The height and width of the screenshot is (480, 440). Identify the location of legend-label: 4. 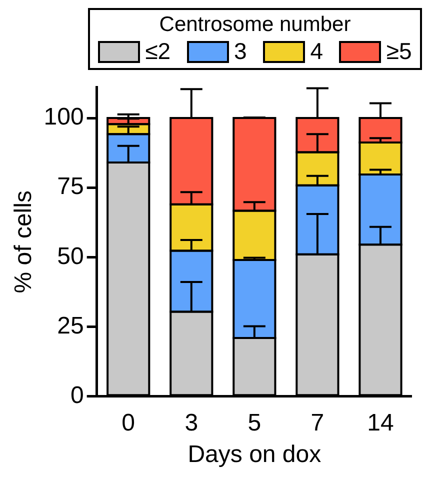
(316, 51).